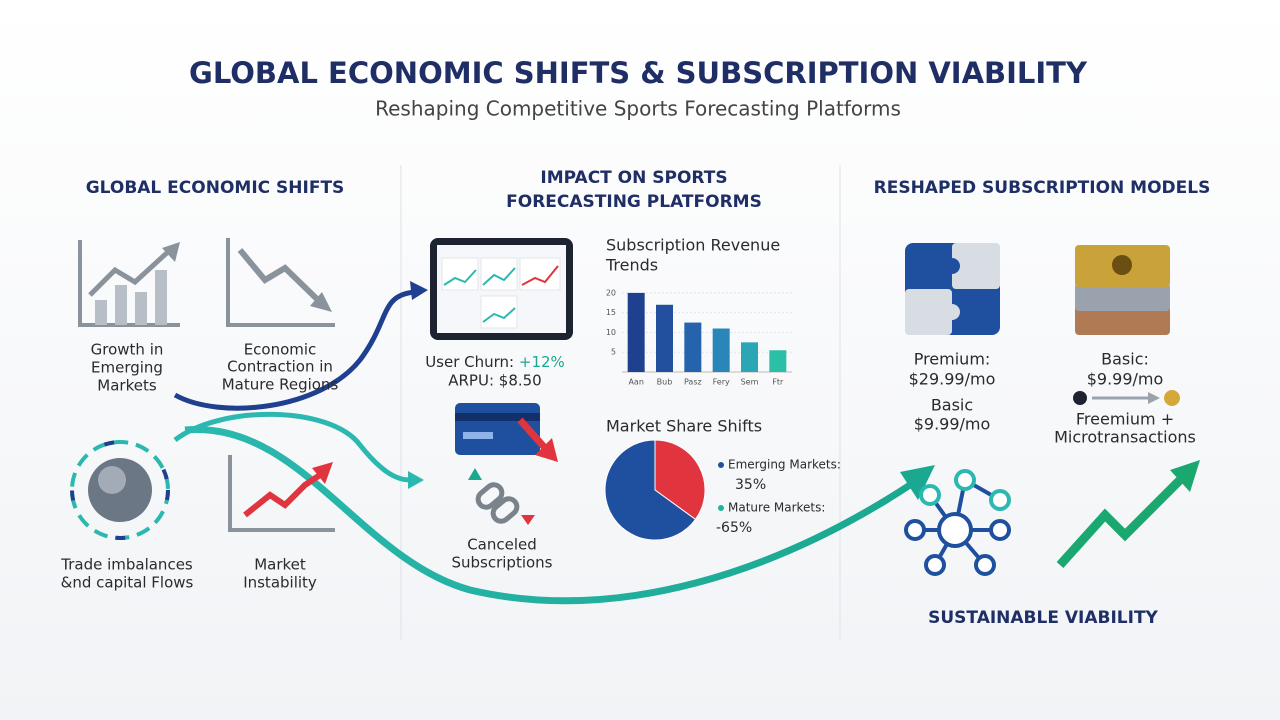 The width and height of the screenshot is (1280, 720). Describe the element at coordinates (631, 265) in the screenshot. I see `chart-title: Trends` at that location.